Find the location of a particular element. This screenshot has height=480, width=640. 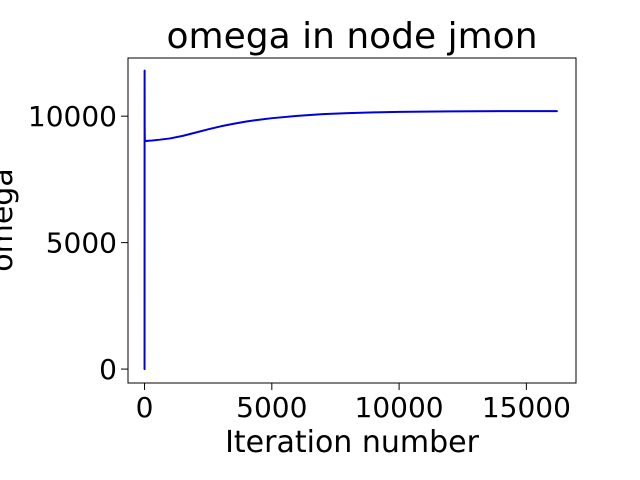

y-axis-ticks: 0 5000 10000 is located at coordinates (78, 243).